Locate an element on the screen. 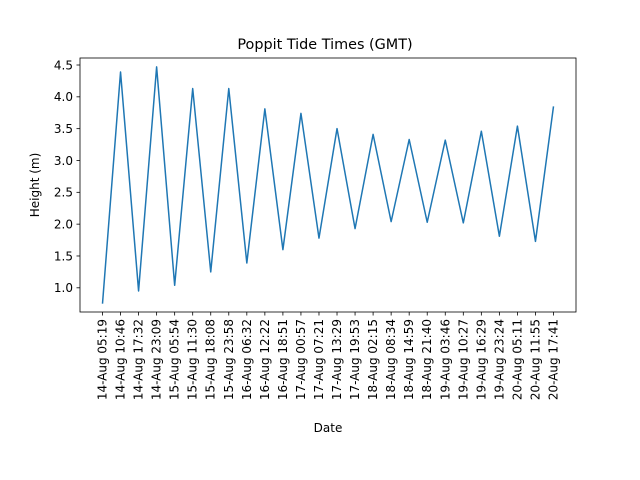 The width and height of the screenshot is (640, 480). x-tick-label: 17-Aug 00:57 is located at coordinates (301, 359).